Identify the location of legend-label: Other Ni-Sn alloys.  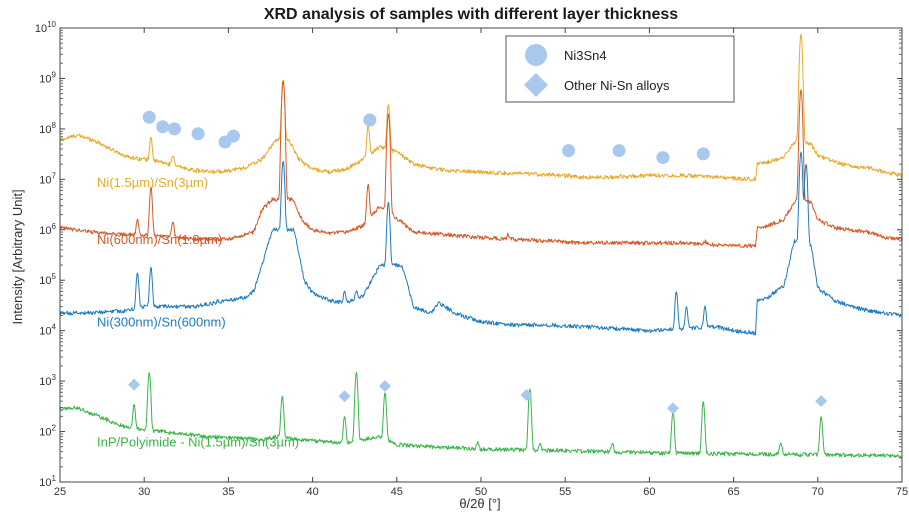
(617, 85).